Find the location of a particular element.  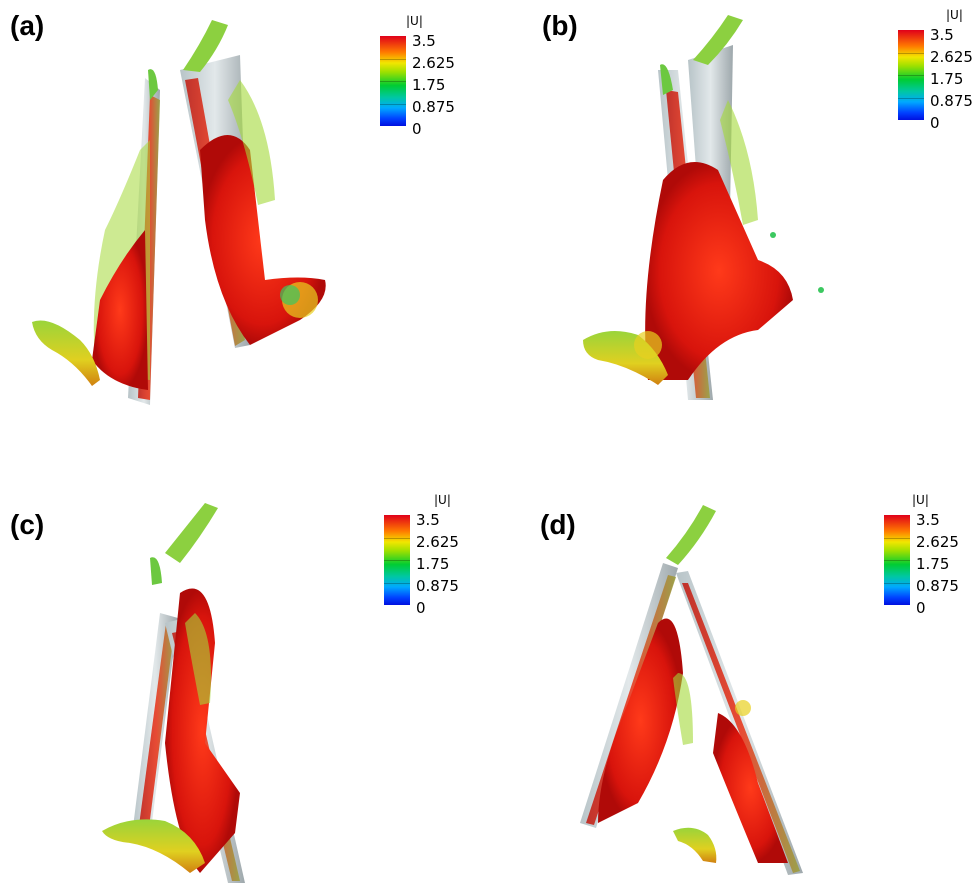

panel-label: (a) is located at coordinates (27, 25).